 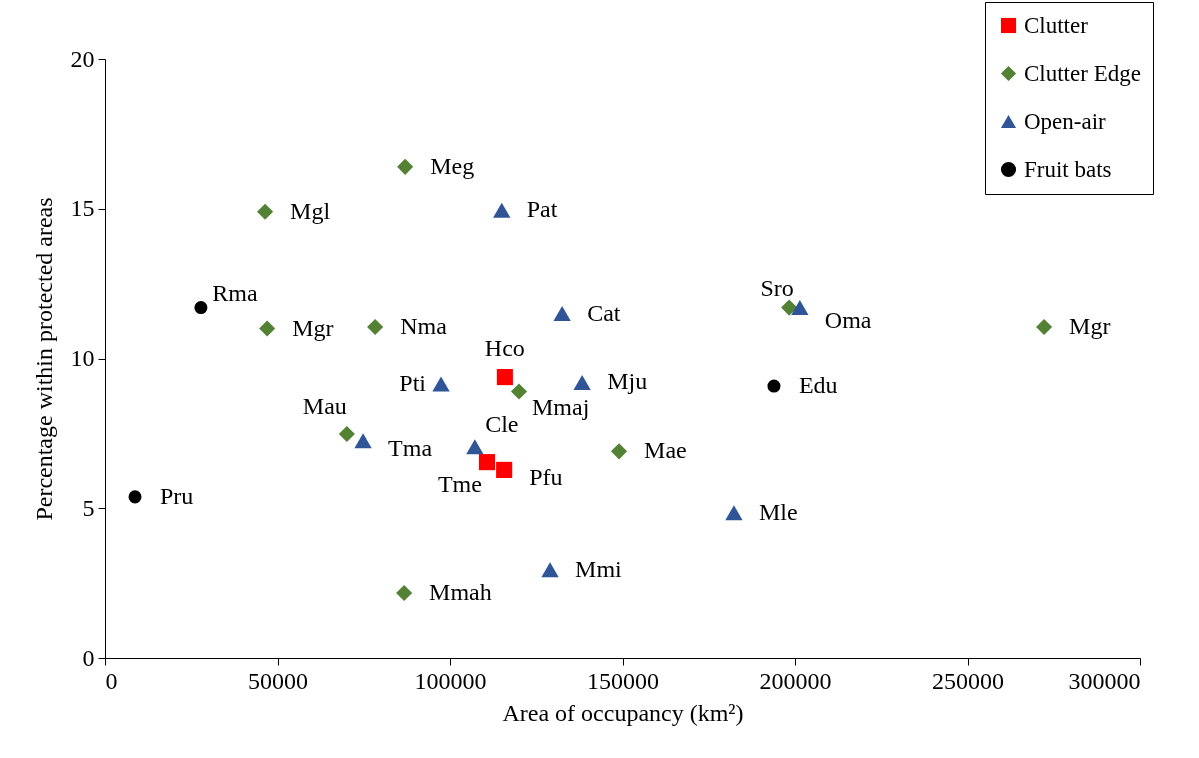 I want to click on annotation: Mmi, so click(x=599, y=568).